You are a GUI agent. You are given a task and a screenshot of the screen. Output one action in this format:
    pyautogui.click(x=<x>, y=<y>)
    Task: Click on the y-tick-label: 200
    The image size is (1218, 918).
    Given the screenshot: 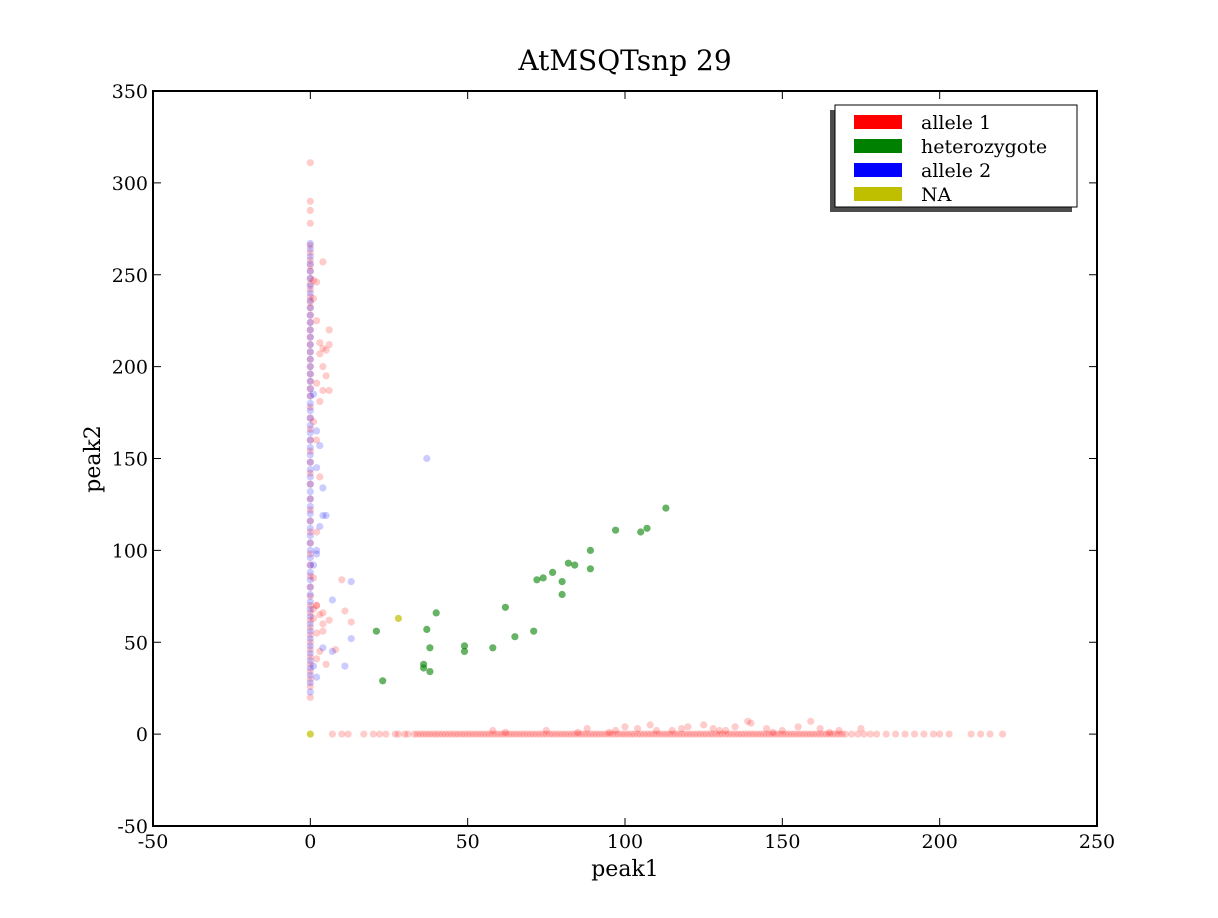 What is the action you would take?
    pyautogui.click(x=130, y=368)
    